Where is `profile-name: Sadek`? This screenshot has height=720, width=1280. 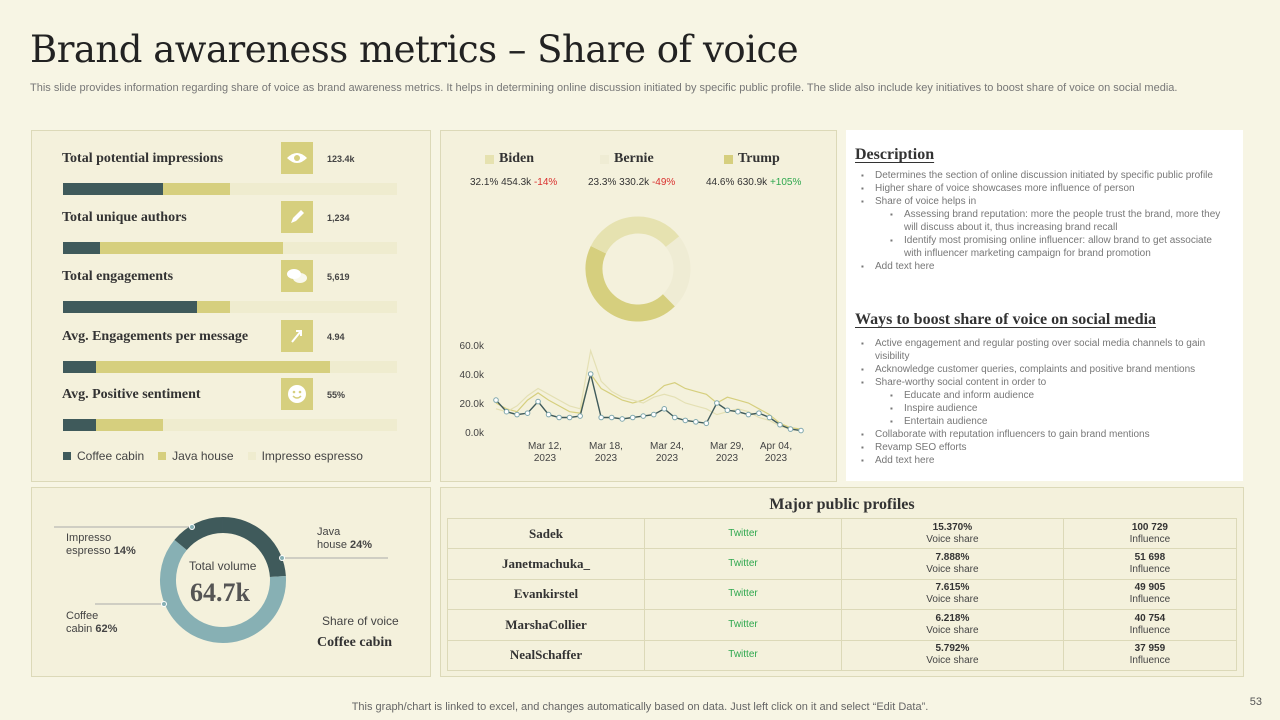
profile-name: Sadek is located at coordinates (546, 533).